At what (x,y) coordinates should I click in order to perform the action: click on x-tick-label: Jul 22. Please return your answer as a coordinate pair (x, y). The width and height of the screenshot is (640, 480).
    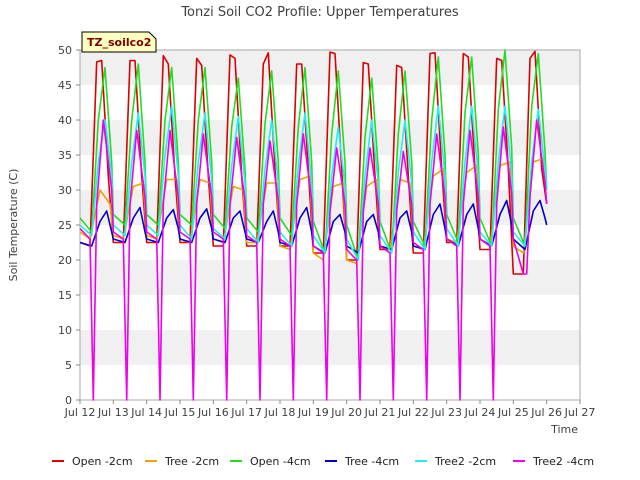
    Looking at the image, I should click on (413, 412).